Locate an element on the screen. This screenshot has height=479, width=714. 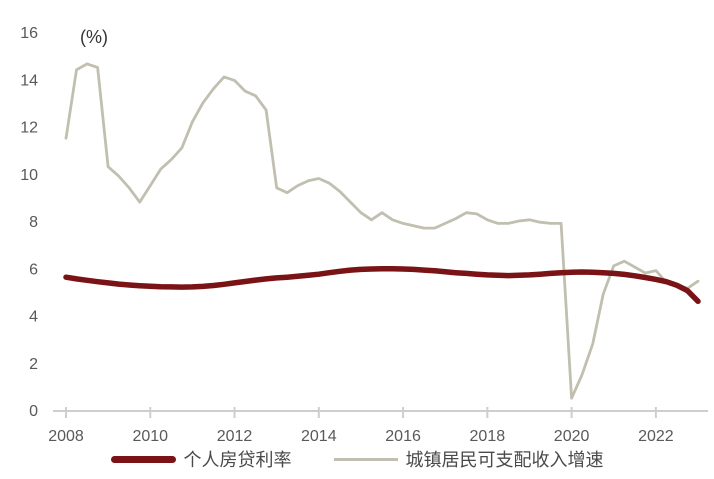
y-tick-label: 10 is located at coordinates (29, 175).